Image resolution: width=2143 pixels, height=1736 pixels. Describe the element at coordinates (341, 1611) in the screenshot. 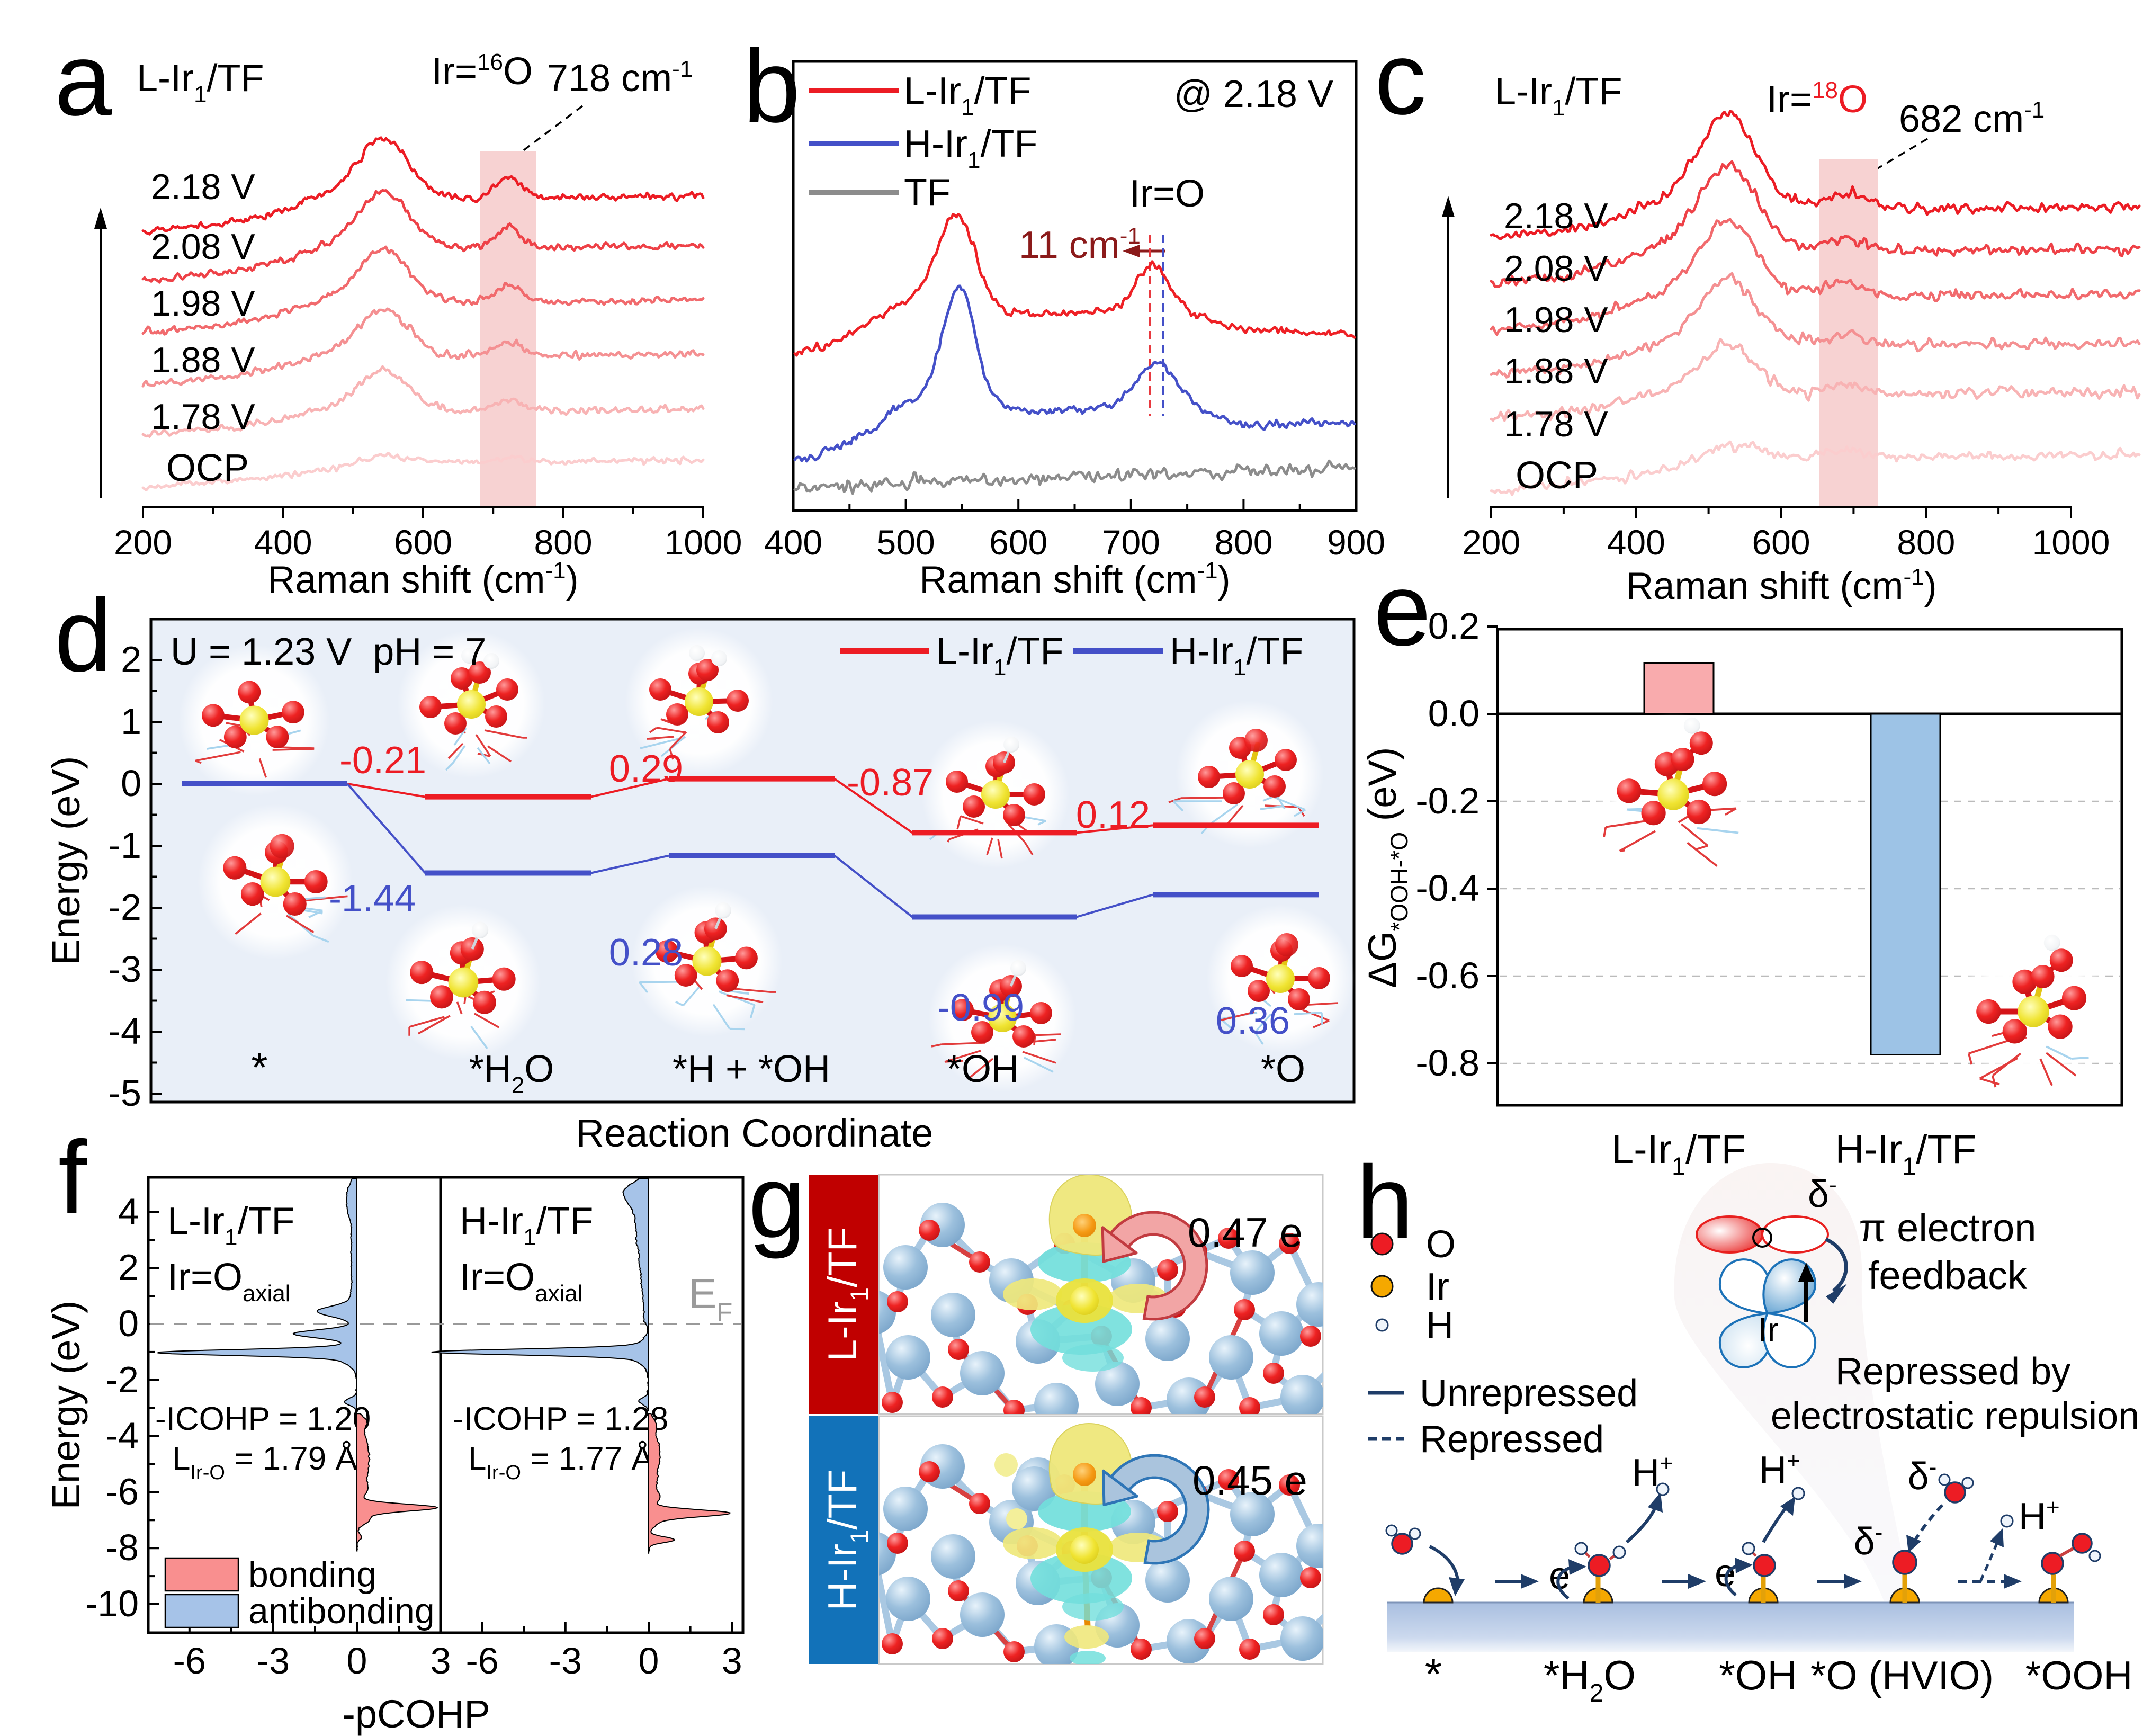

I see `svg-text: antibonding` at that location.